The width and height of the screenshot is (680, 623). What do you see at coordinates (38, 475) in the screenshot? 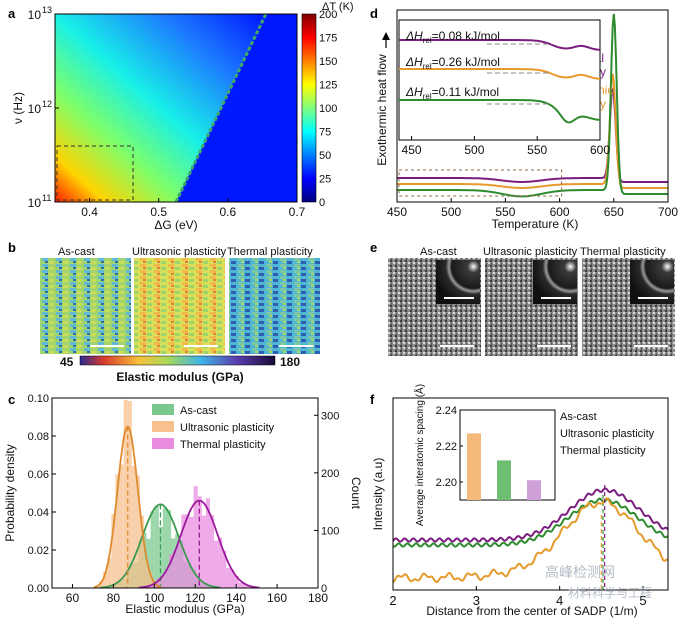
I see `y-tick-label: 0.06` at bounding box center [38, 475].